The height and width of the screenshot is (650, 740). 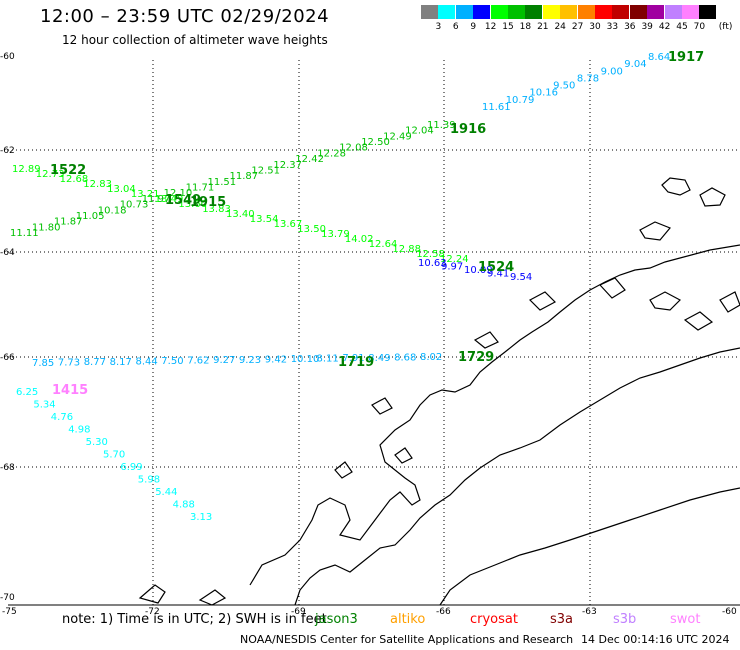 I want to click on track-time-label: 1415, so click(x=70, y=390).